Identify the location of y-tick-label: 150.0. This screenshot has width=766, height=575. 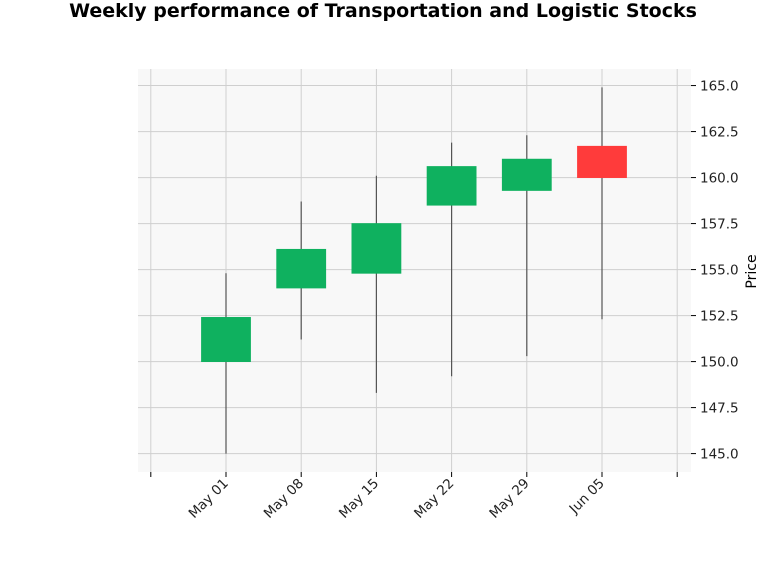
(719, 363).